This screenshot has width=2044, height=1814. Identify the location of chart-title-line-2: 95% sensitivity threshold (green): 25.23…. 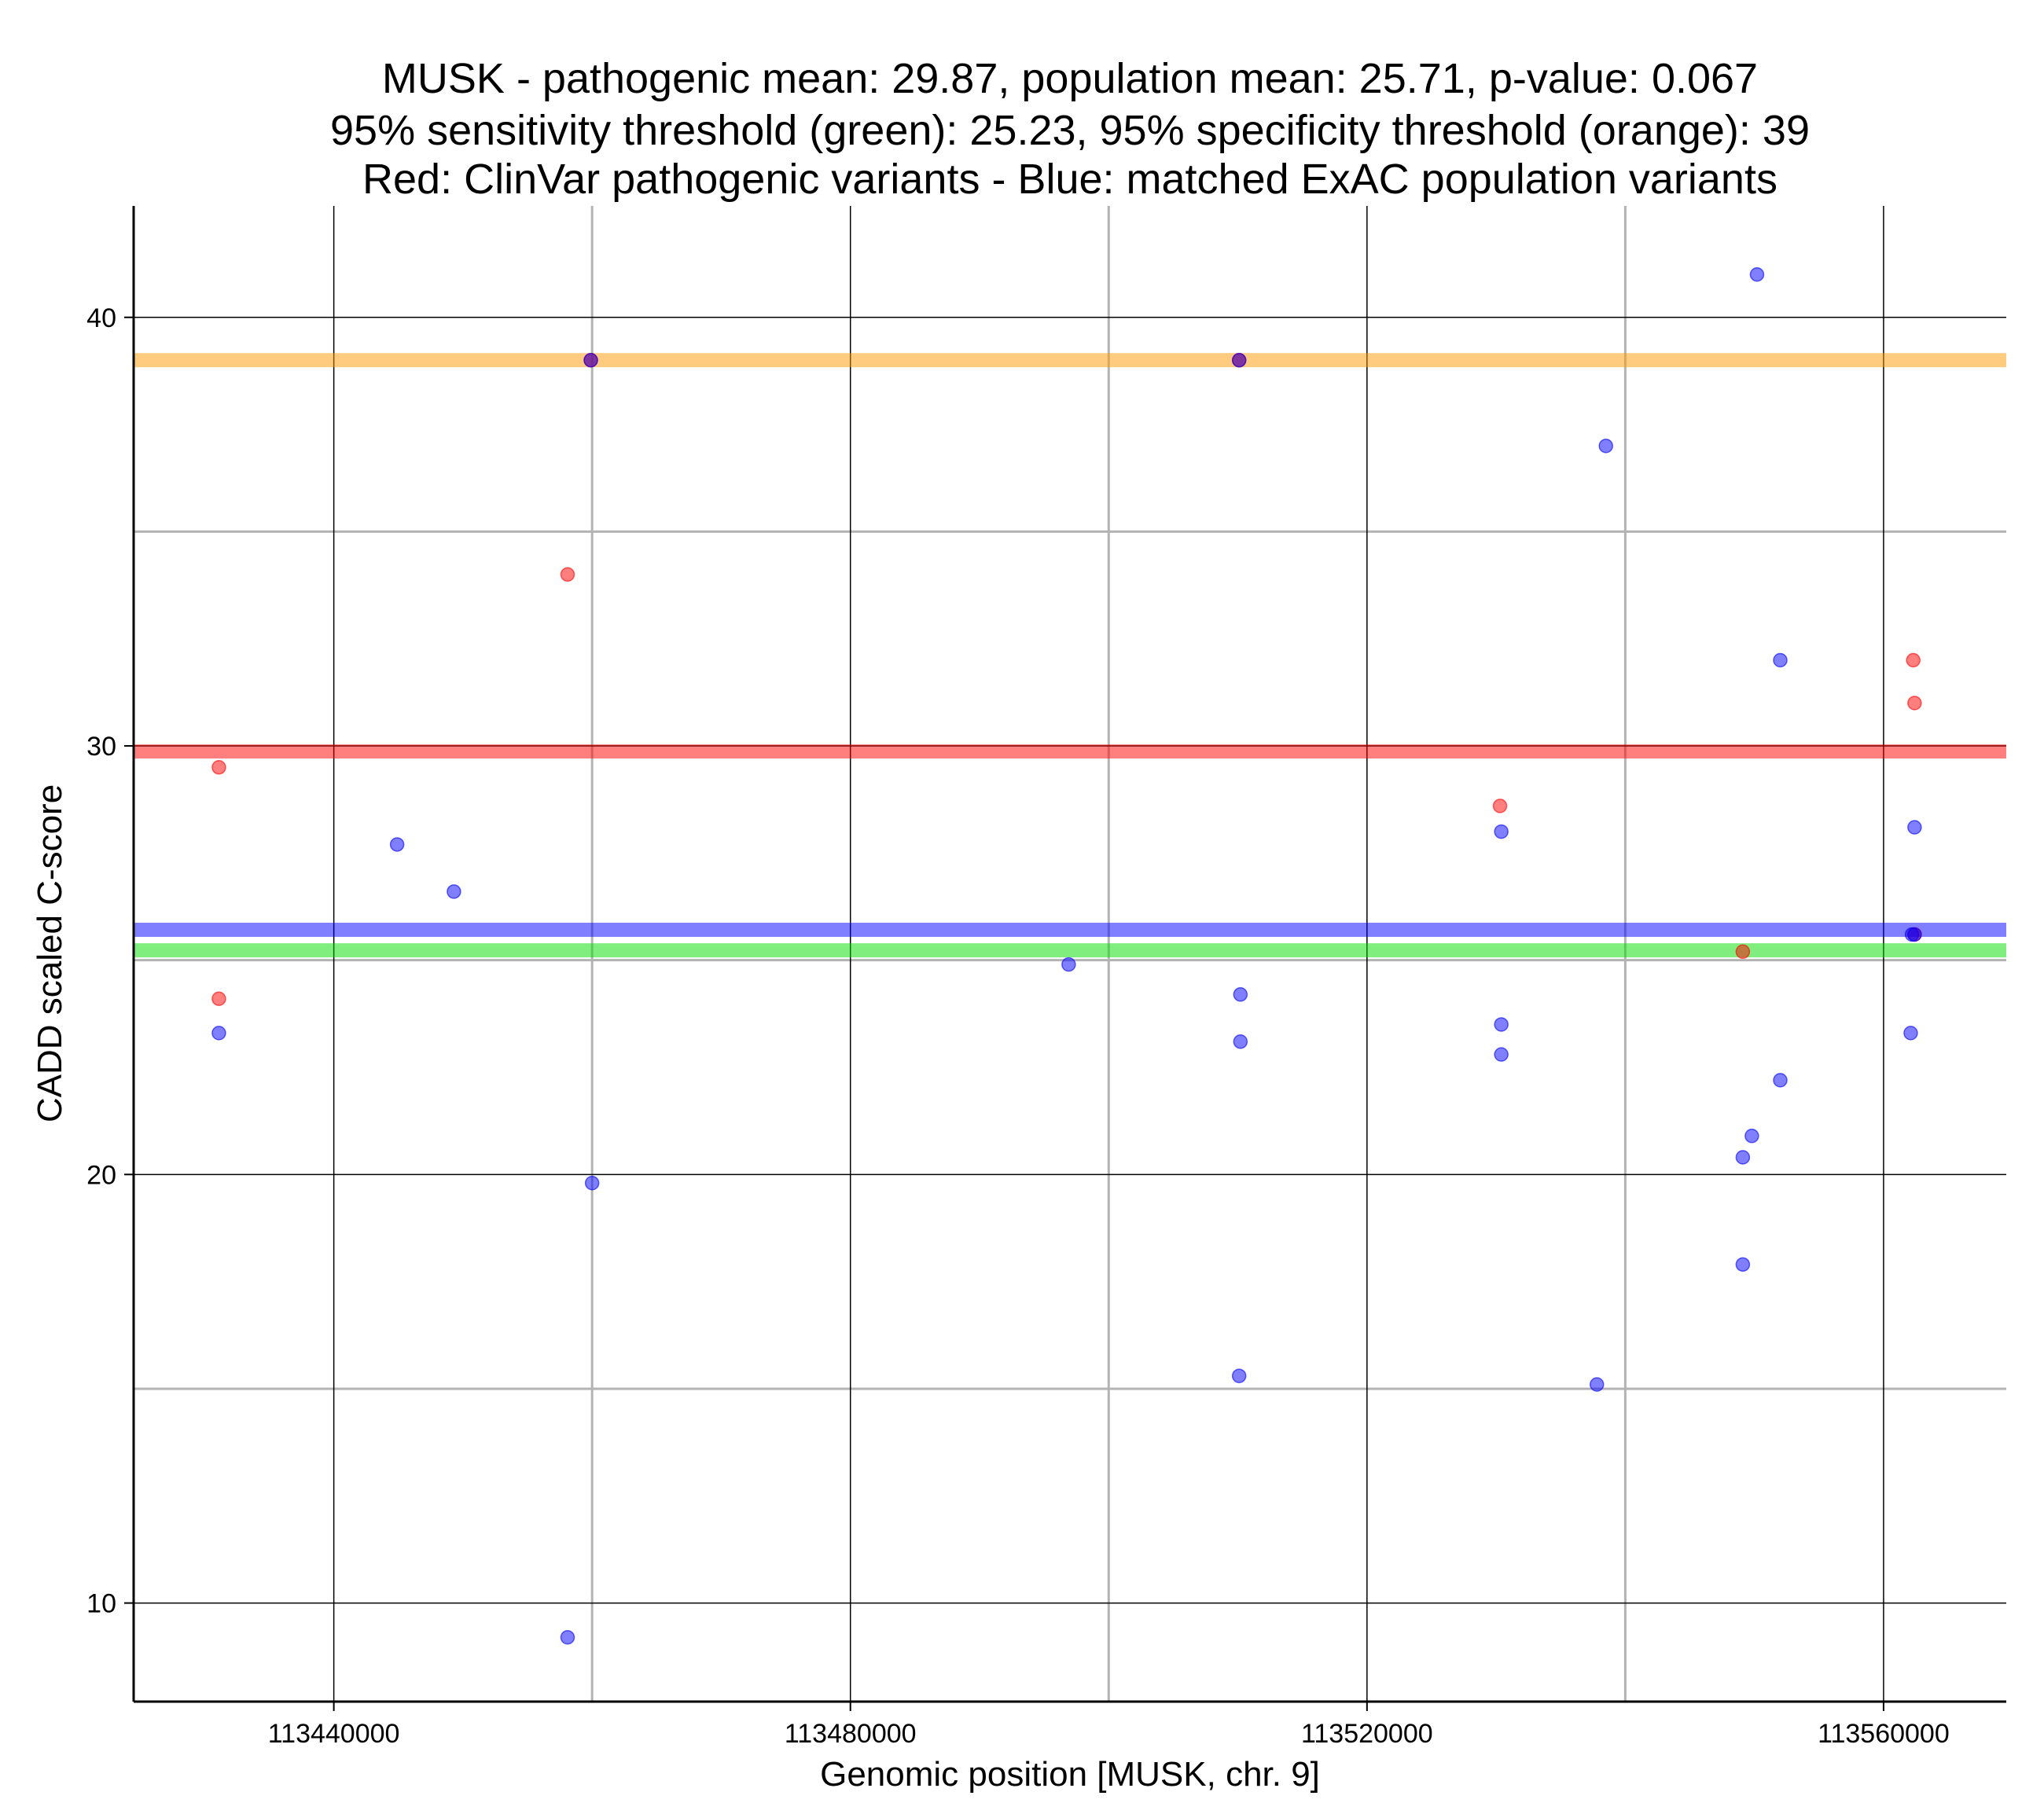
(1070, 130).